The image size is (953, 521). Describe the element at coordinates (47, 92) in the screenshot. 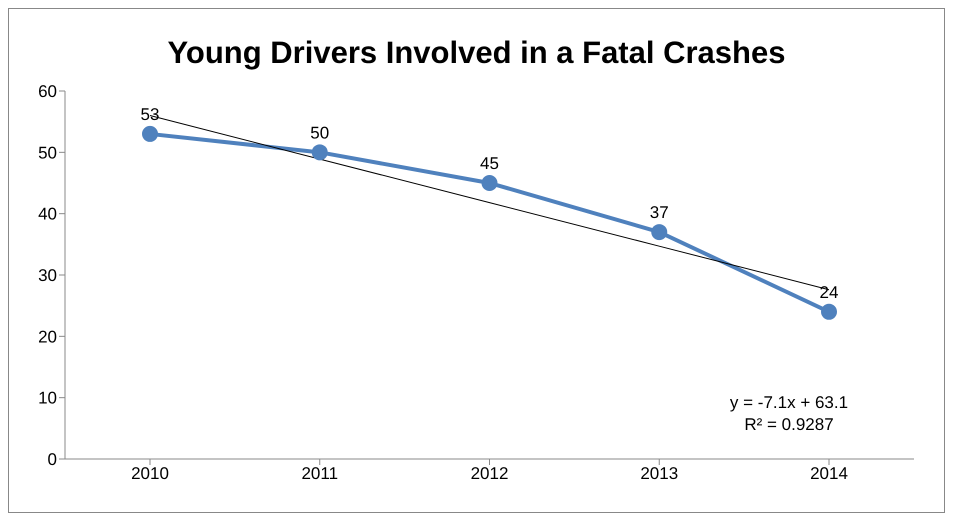

I see `y-tick-label: 60` at that location.